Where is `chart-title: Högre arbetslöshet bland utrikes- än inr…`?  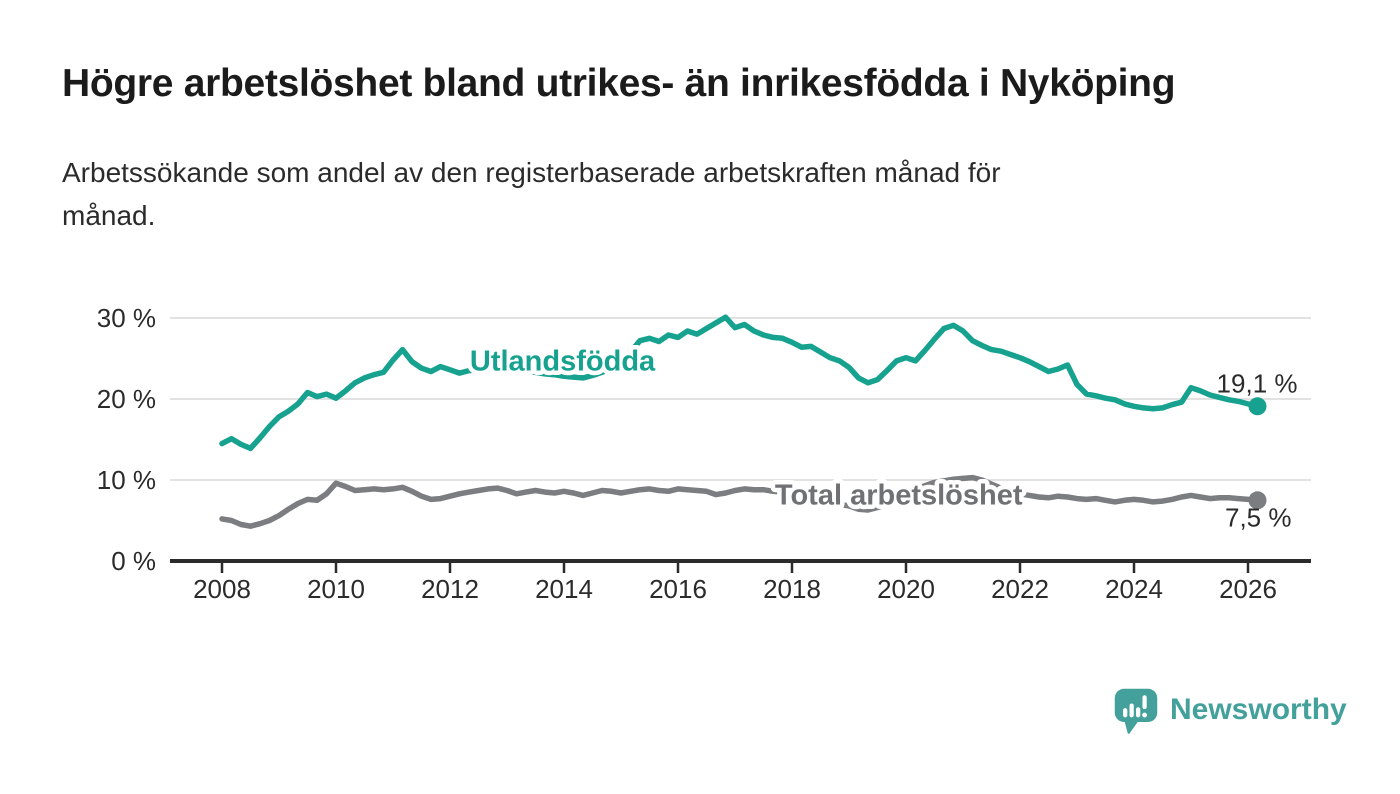
chart-title: Högre arbetslöshet bland utrikes- än inr… is located at coordinates (619, 83).